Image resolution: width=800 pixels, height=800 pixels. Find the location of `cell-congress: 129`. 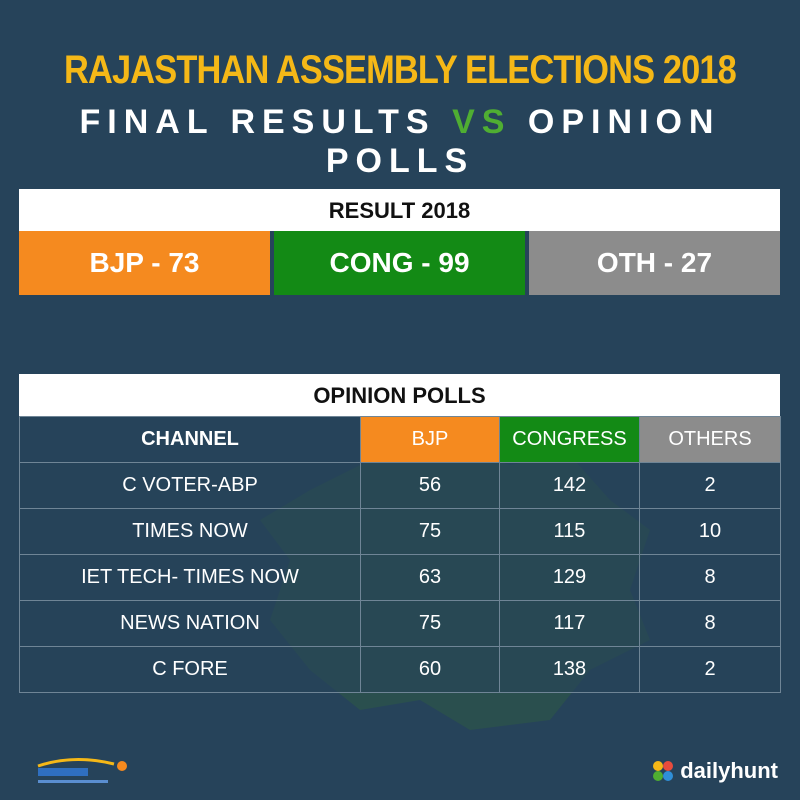

cell-congress: 129 is located at coordinates (569, 577).